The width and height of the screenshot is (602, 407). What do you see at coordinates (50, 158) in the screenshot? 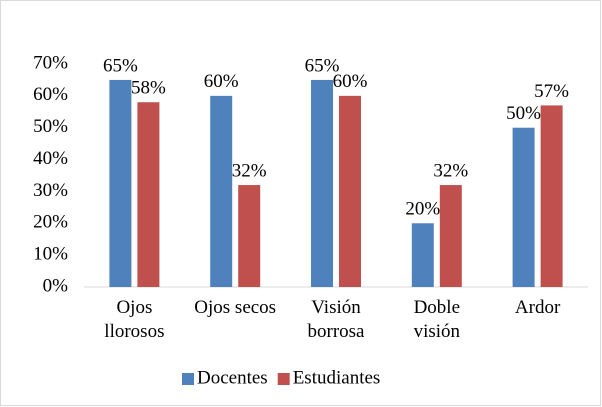
I see `y-tick-label: 40%` at bounding box center [50, 158].